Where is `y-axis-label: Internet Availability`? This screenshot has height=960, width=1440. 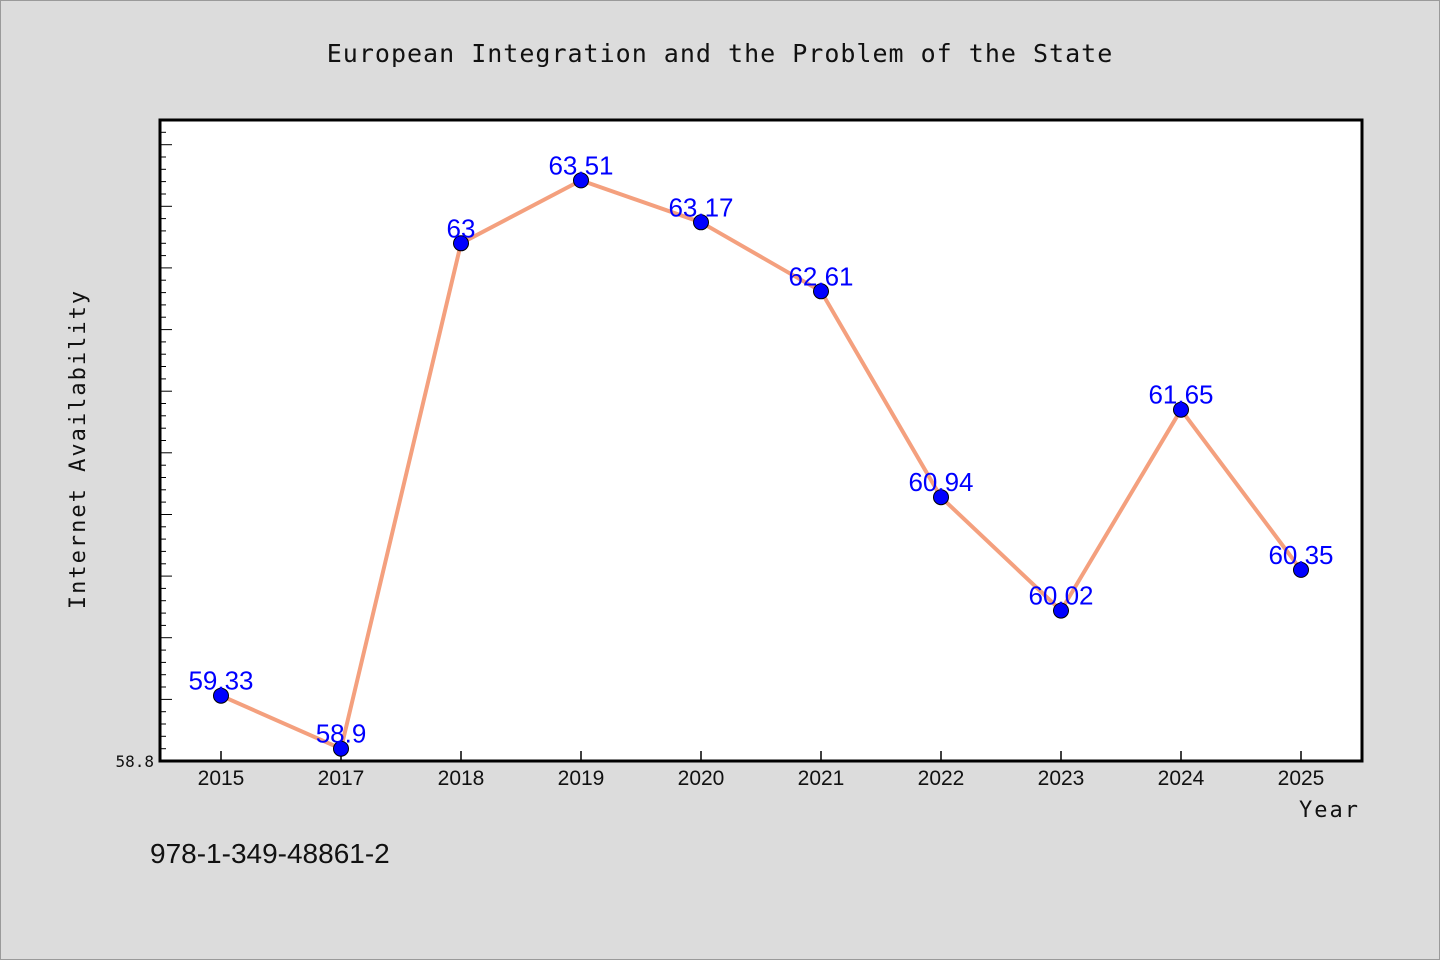 y-axis-label: Internet Availability is located at coordinates (78, 449).